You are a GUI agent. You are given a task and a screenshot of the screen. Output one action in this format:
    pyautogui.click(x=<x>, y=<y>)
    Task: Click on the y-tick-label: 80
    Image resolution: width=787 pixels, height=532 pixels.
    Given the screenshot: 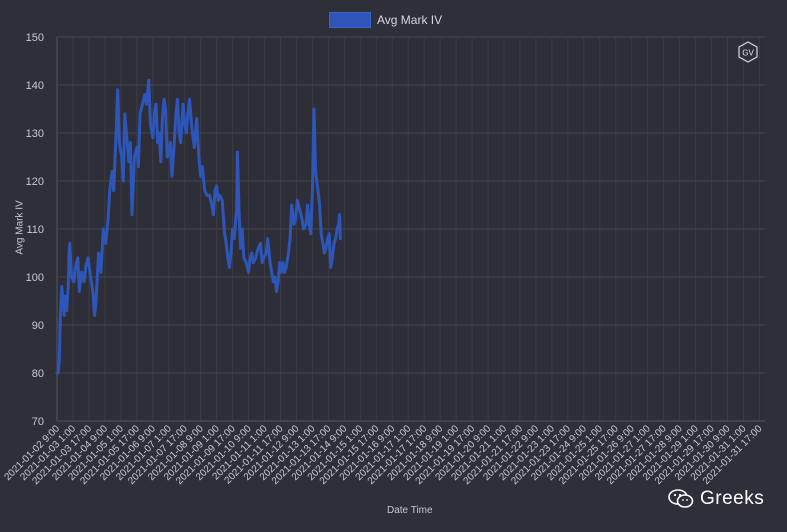 What is the action you would take?
    pyautogui.click(x=38, y=374)
    